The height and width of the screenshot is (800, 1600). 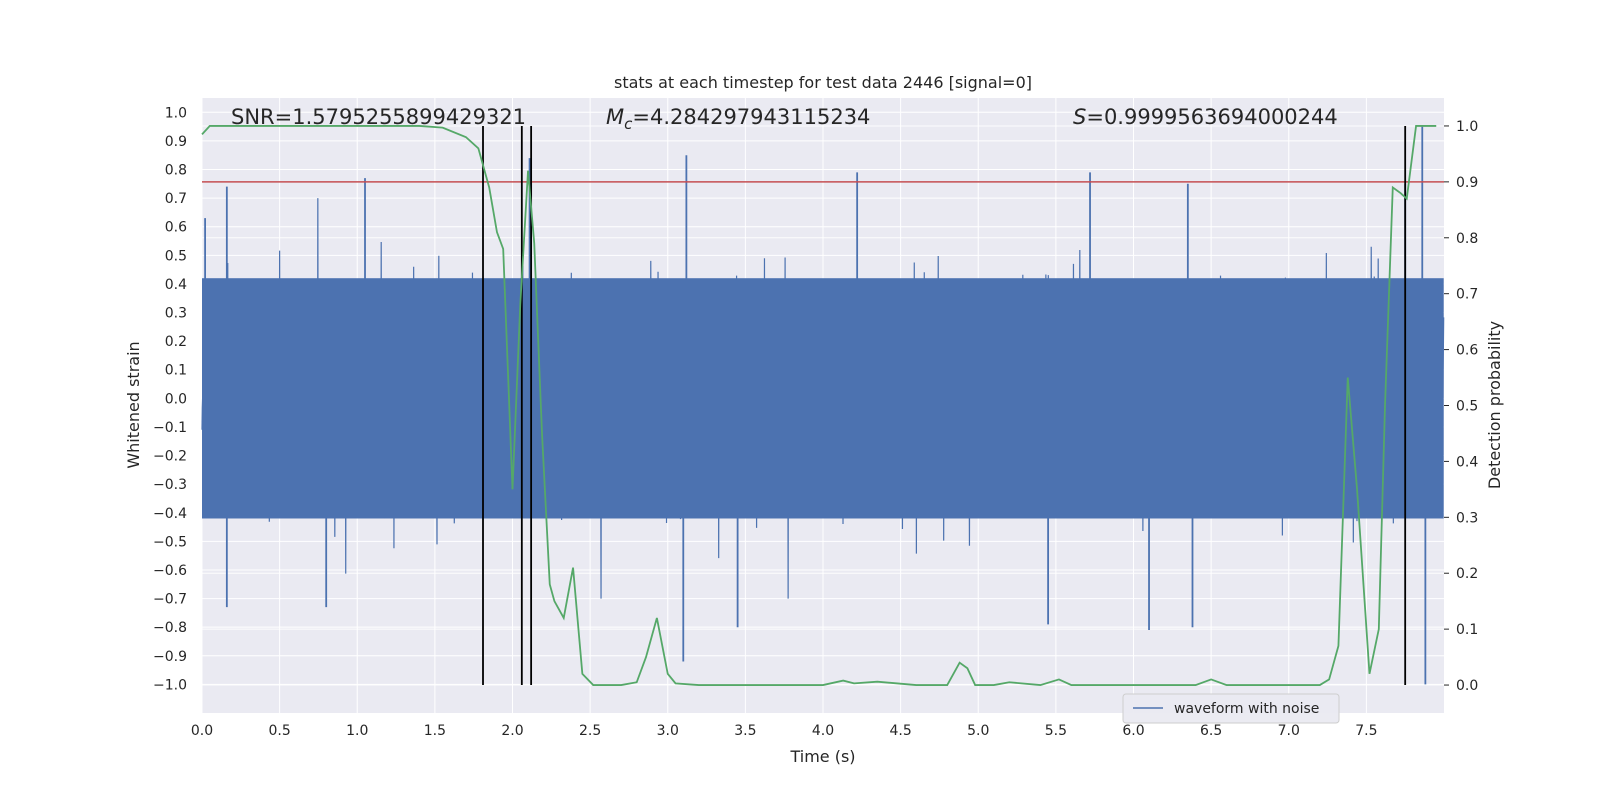 I want to click on y-tick-label: 0.7, so click(x=176, y=199).